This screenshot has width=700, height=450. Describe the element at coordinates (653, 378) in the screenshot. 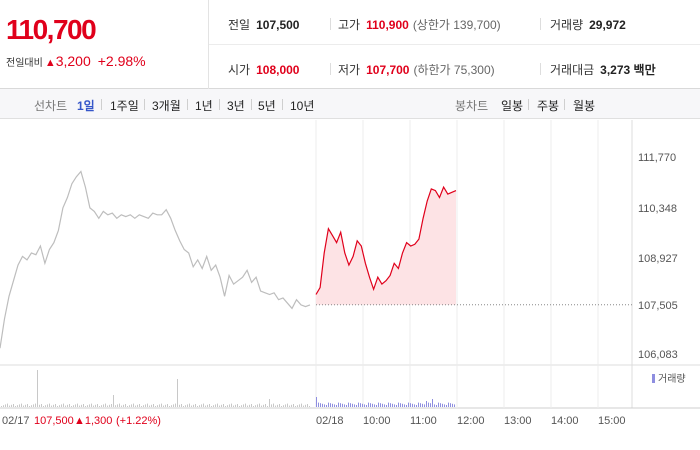

I see `volume-legend-swatch` at that location.